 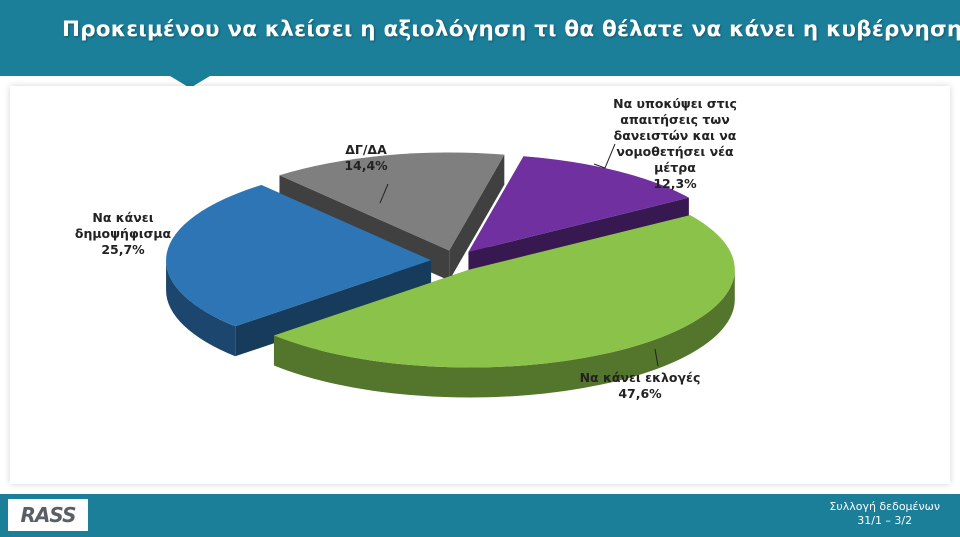 I want to click on slice-label-3: Να κάνει δημοψήφισμα 25,7%, so click(x=123, y=233).